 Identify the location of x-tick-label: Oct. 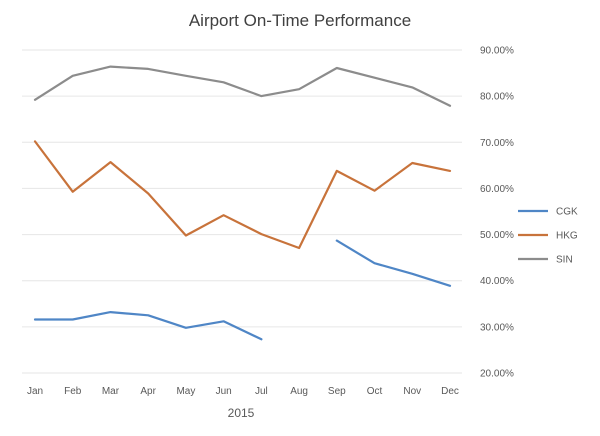
(375, 391).